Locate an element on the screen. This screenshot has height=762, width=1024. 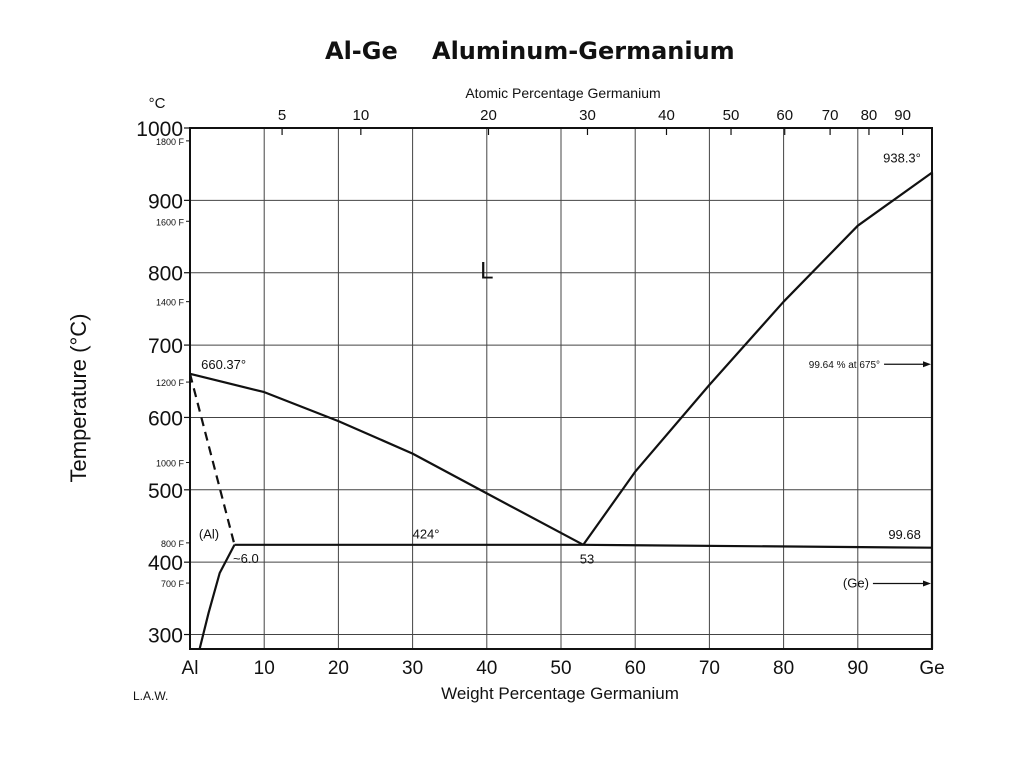
f-tick-label: 1400 F is located at coordinates (170, 303).